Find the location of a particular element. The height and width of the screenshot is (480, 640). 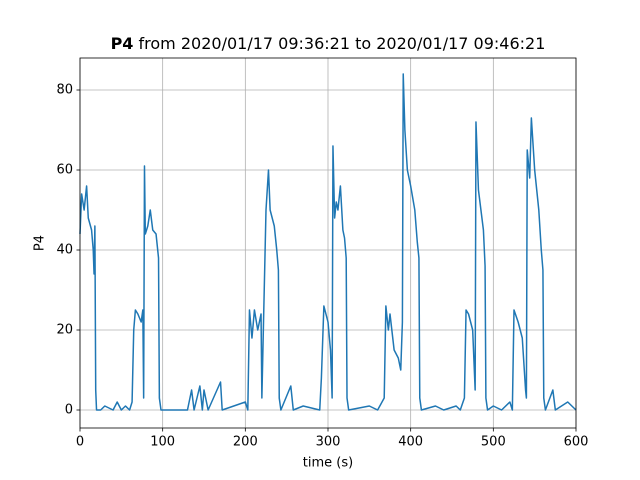

x-tick-label: 300 is located at coordinates (328, 442).